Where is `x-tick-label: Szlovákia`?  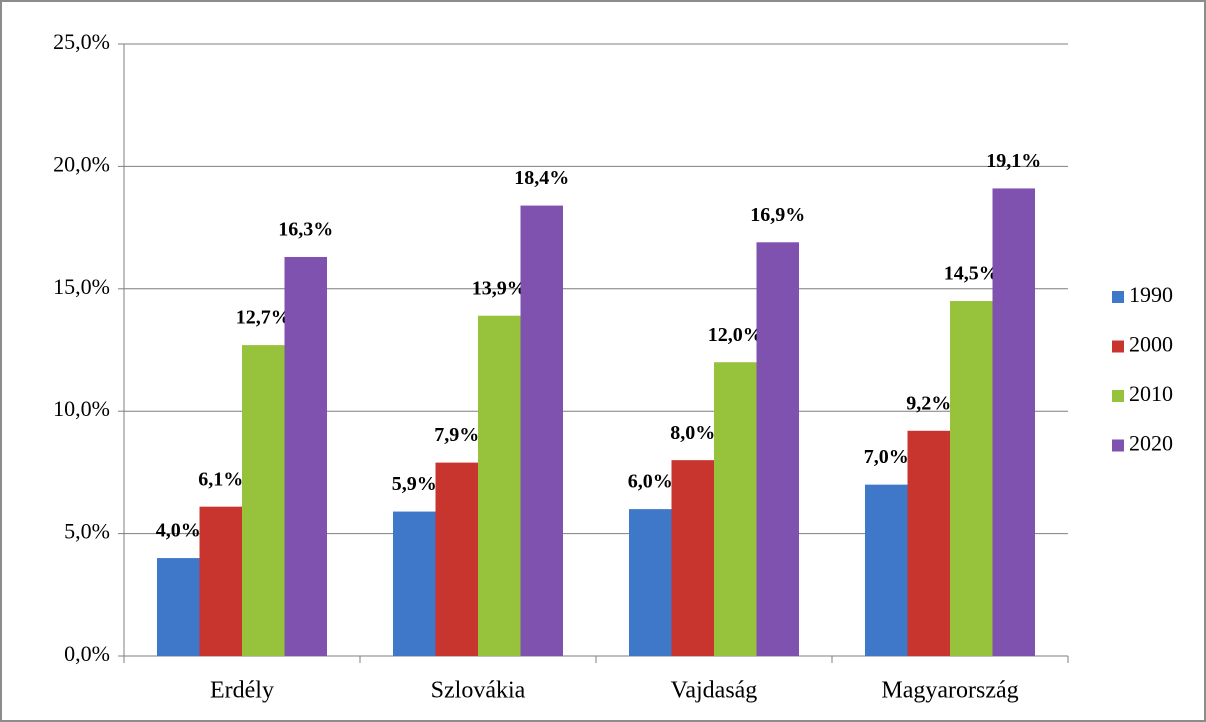
x-tick-label: Szlovákia is located at coordinates (478, 691).